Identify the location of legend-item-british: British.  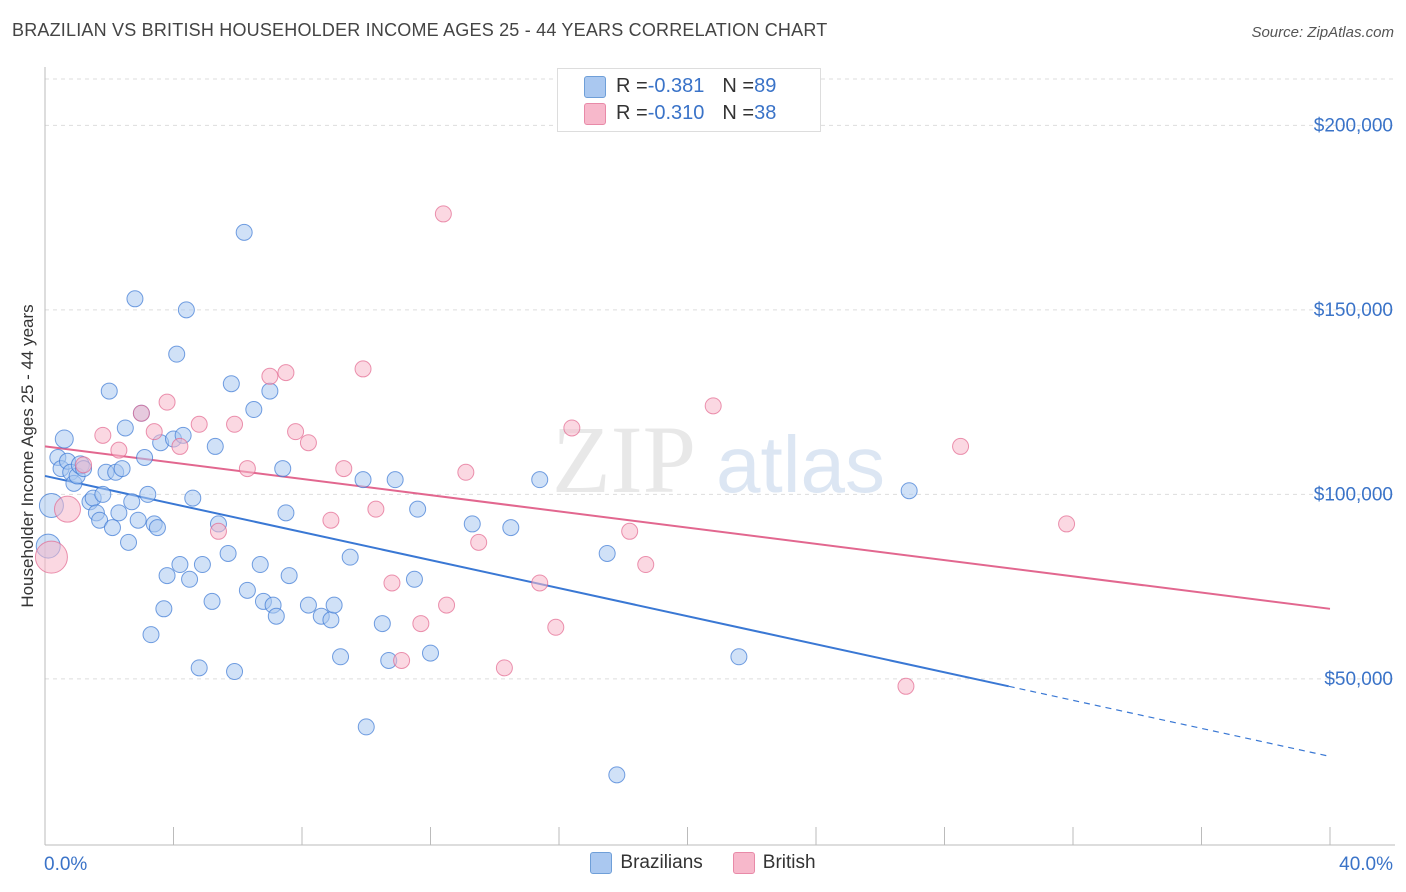
(774, 863).